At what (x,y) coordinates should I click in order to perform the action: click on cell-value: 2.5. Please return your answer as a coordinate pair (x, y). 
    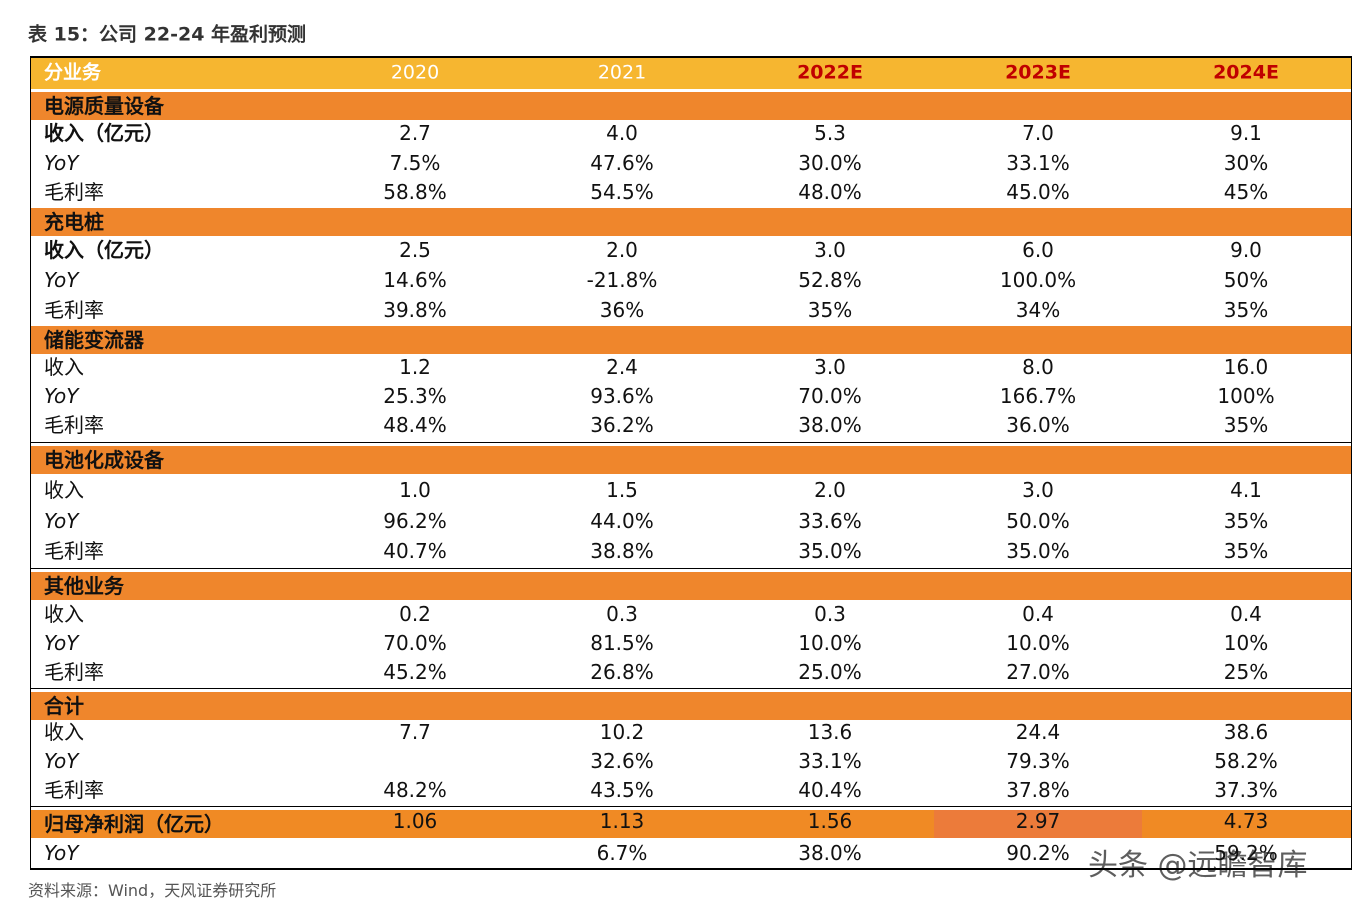
    Looking at the image, I should click on (415, 250).